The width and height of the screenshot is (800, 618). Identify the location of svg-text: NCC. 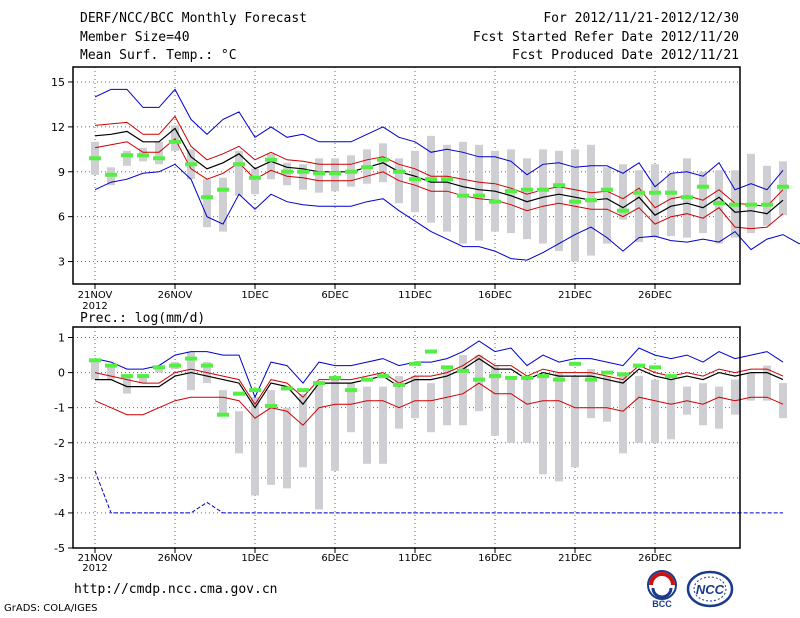
(710, 589).